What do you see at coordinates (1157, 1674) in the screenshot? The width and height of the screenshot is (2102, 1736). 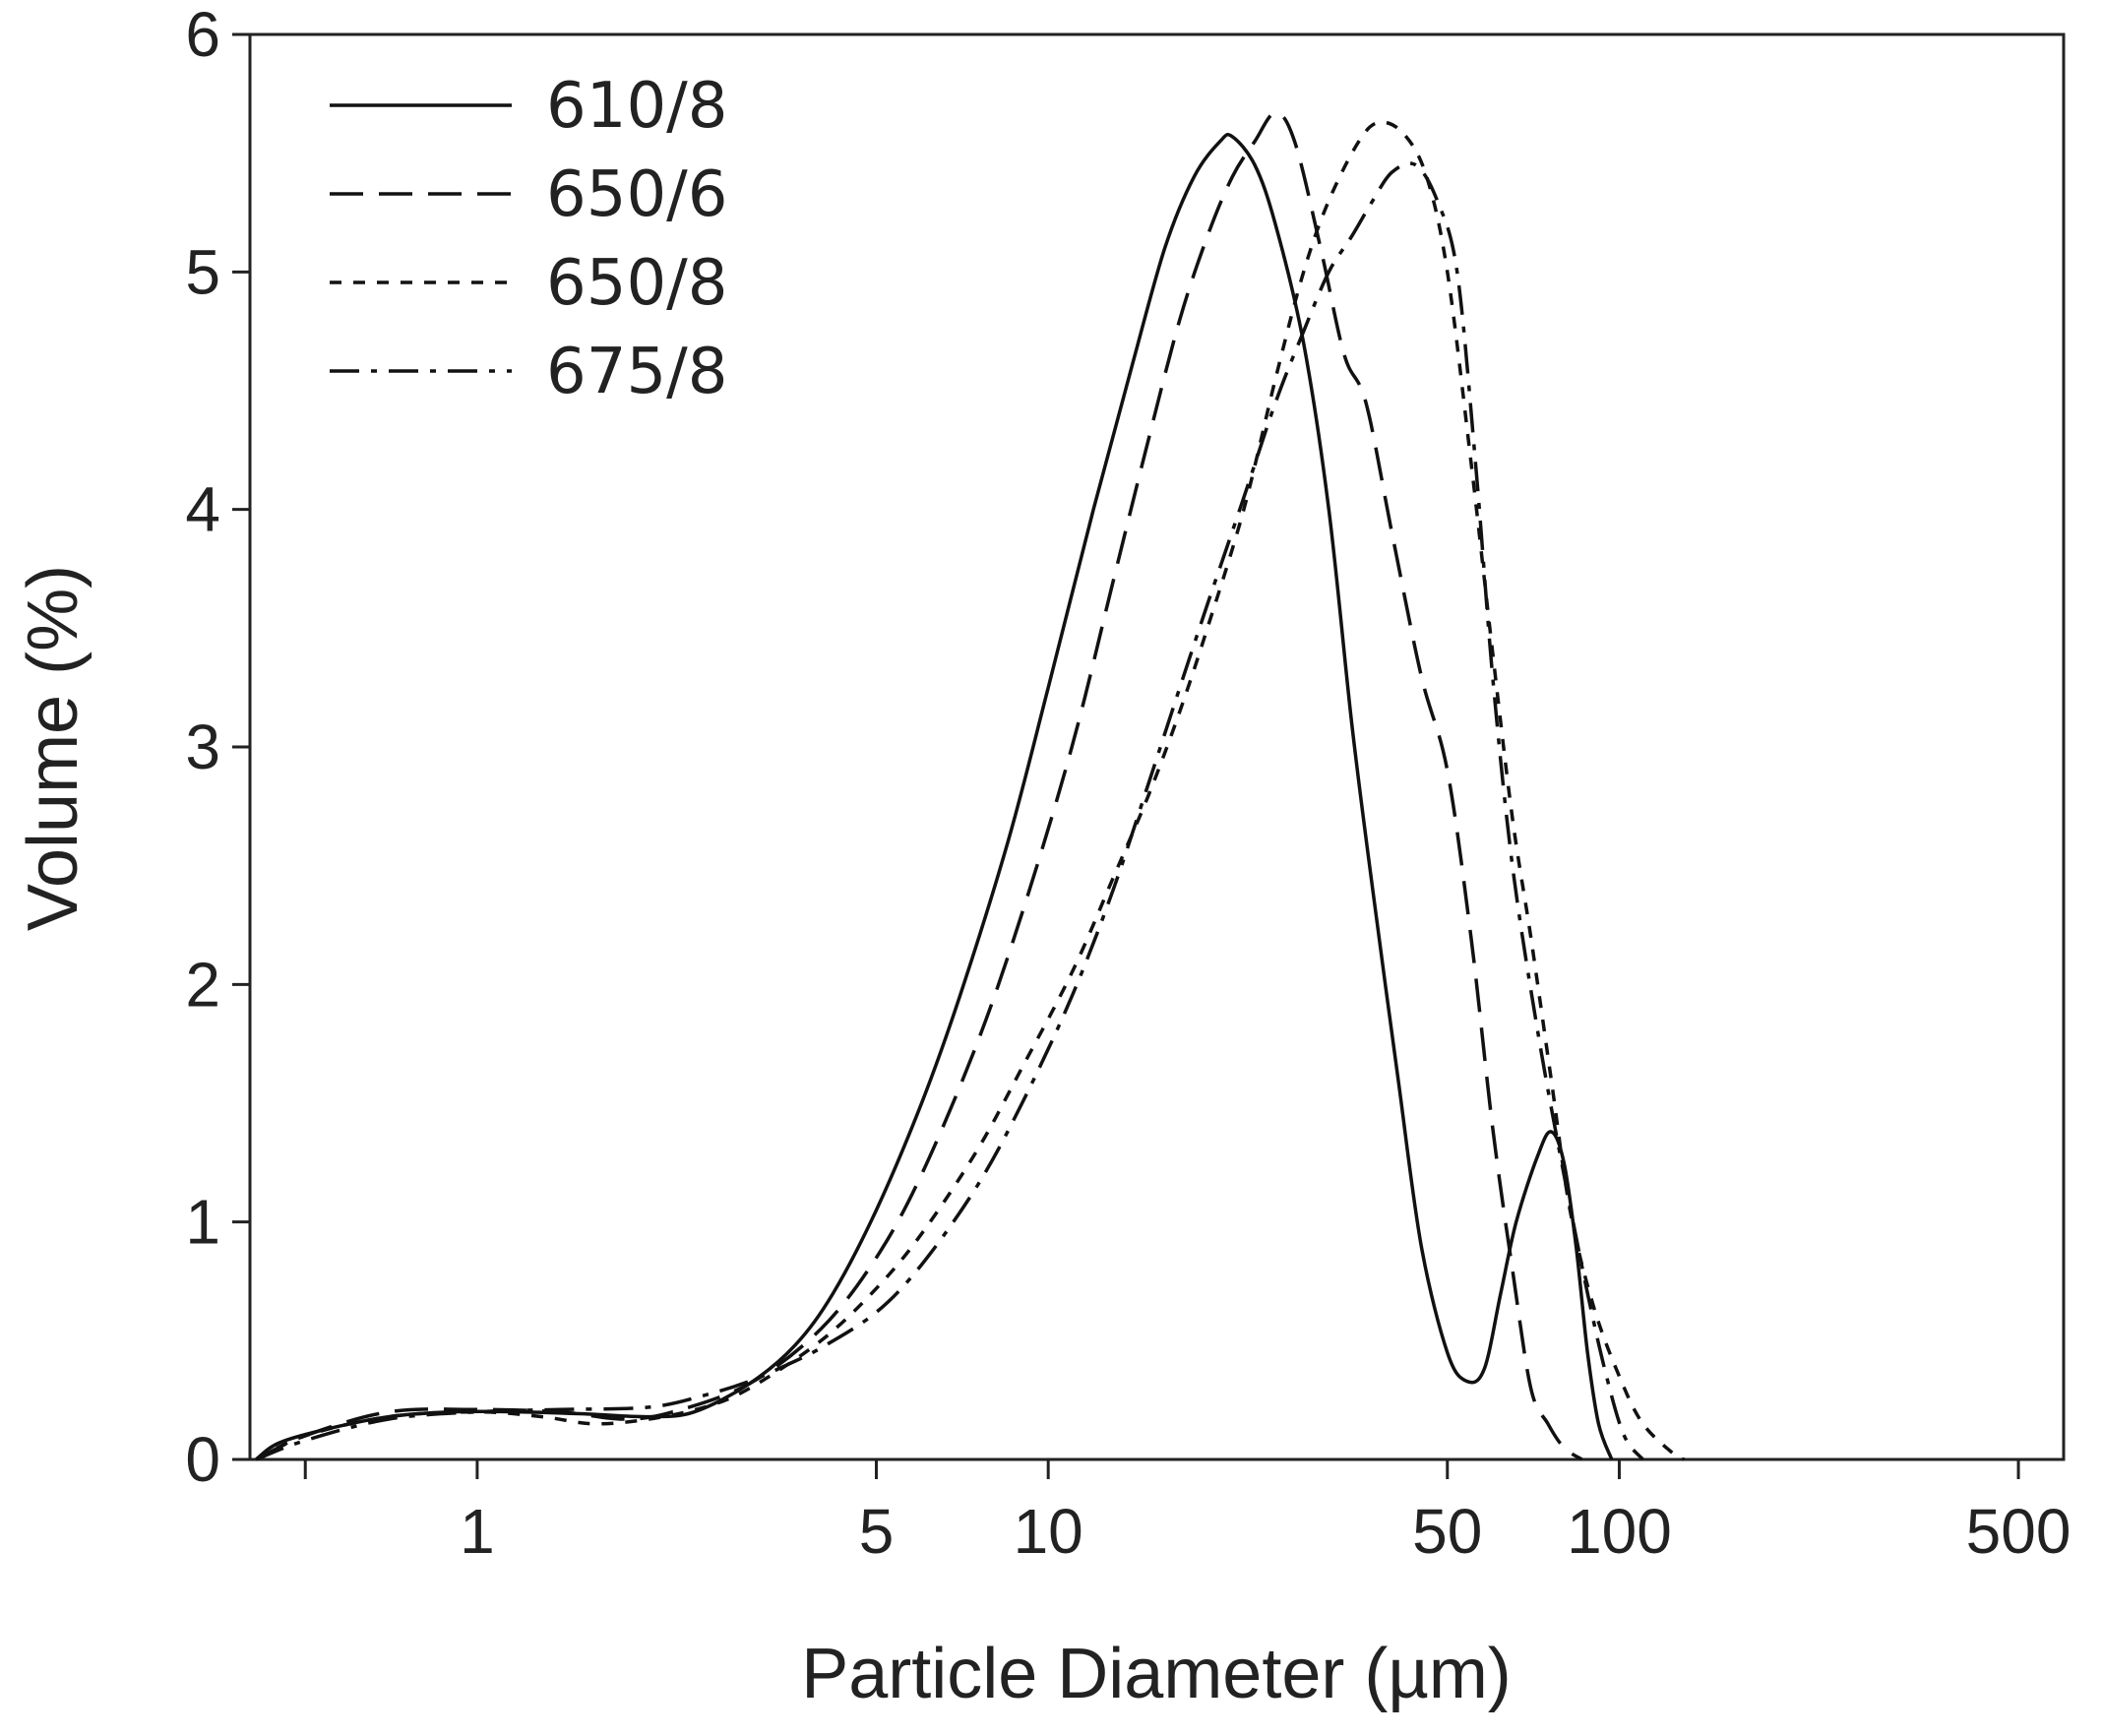 I see `x-axis-title: Particle Diameter (µm)` at bounding box center [1157, 1674].